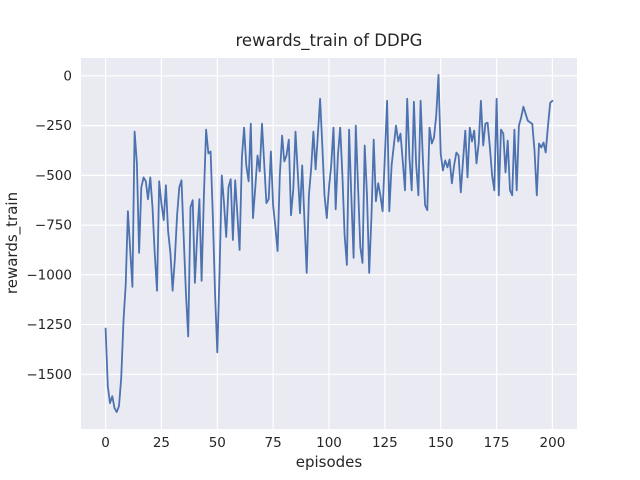 The height and width of the screenshot is (480, 640). Describe the element at coordinates (105, 443) in the screenshot. I see `x-tick-label: 0` at that location.